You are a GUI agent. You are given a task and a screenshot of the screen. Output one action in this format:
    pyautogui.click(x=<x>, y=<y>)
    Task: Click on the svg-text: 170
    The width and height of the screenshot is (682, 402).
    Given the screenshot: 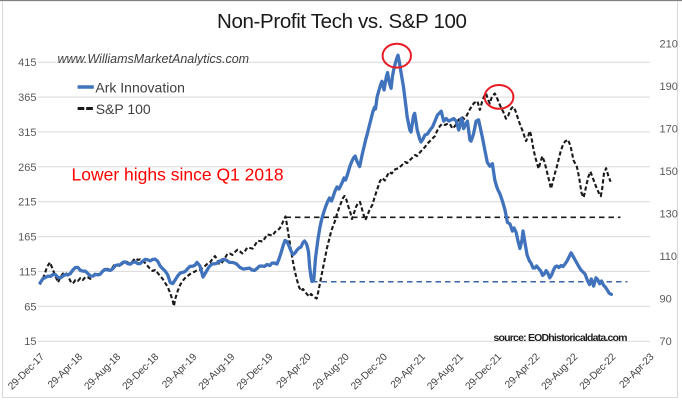 What is the action you would take?
    pyautogui.click(x=669, y=130)
    